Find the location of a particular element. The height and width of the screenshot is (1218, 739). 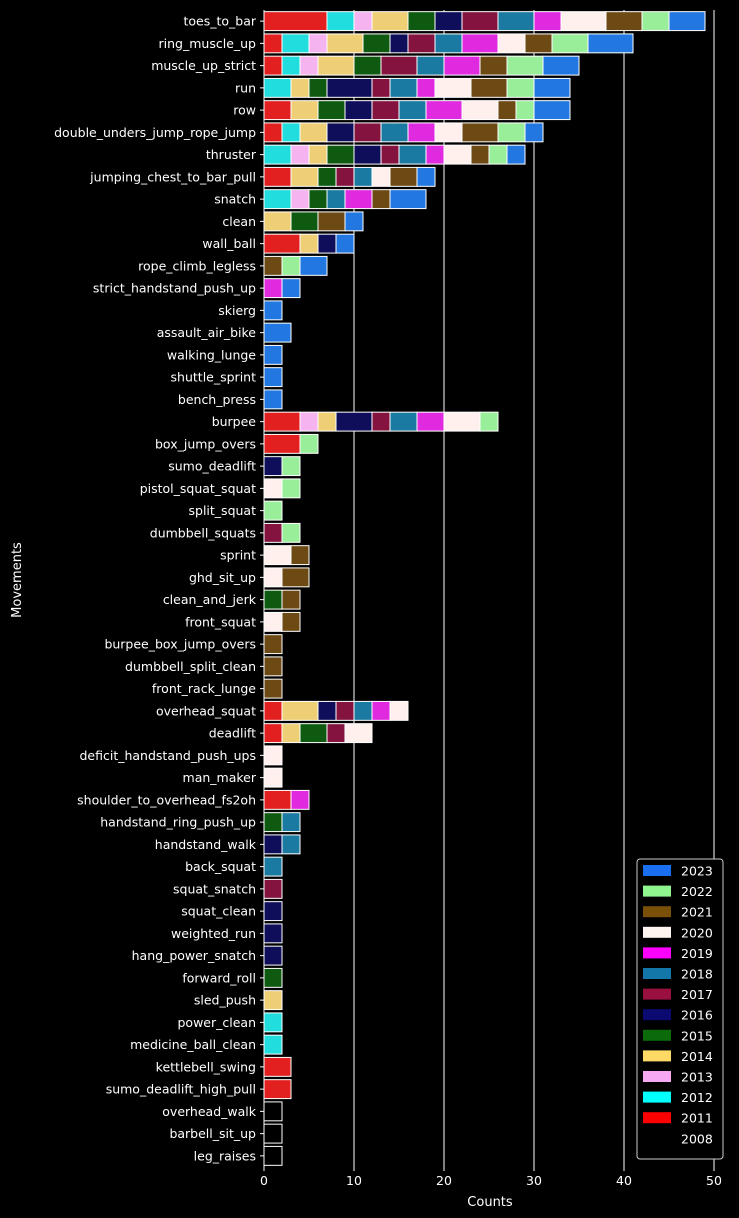

bar-ghd_sit_up-2020 is located at coordinates (273, 577).